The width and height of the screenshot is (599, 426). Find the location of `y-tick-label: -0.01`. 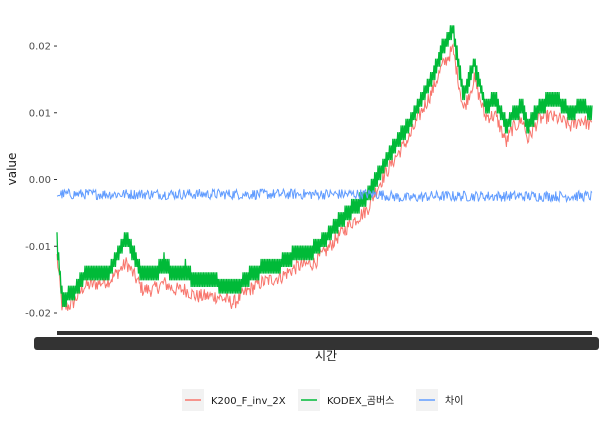

y-tick-label: -0.01 is located at coordinates (38, 247).